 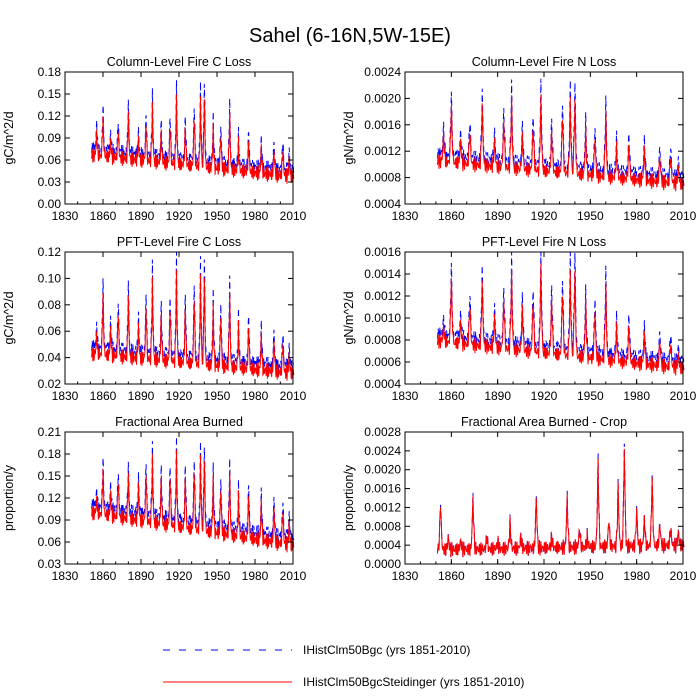 What do you see at coordinates (179, 422) in the screenshot?
I see `panel-title: Fractional Area Burned` at bounding box center [179, 422].